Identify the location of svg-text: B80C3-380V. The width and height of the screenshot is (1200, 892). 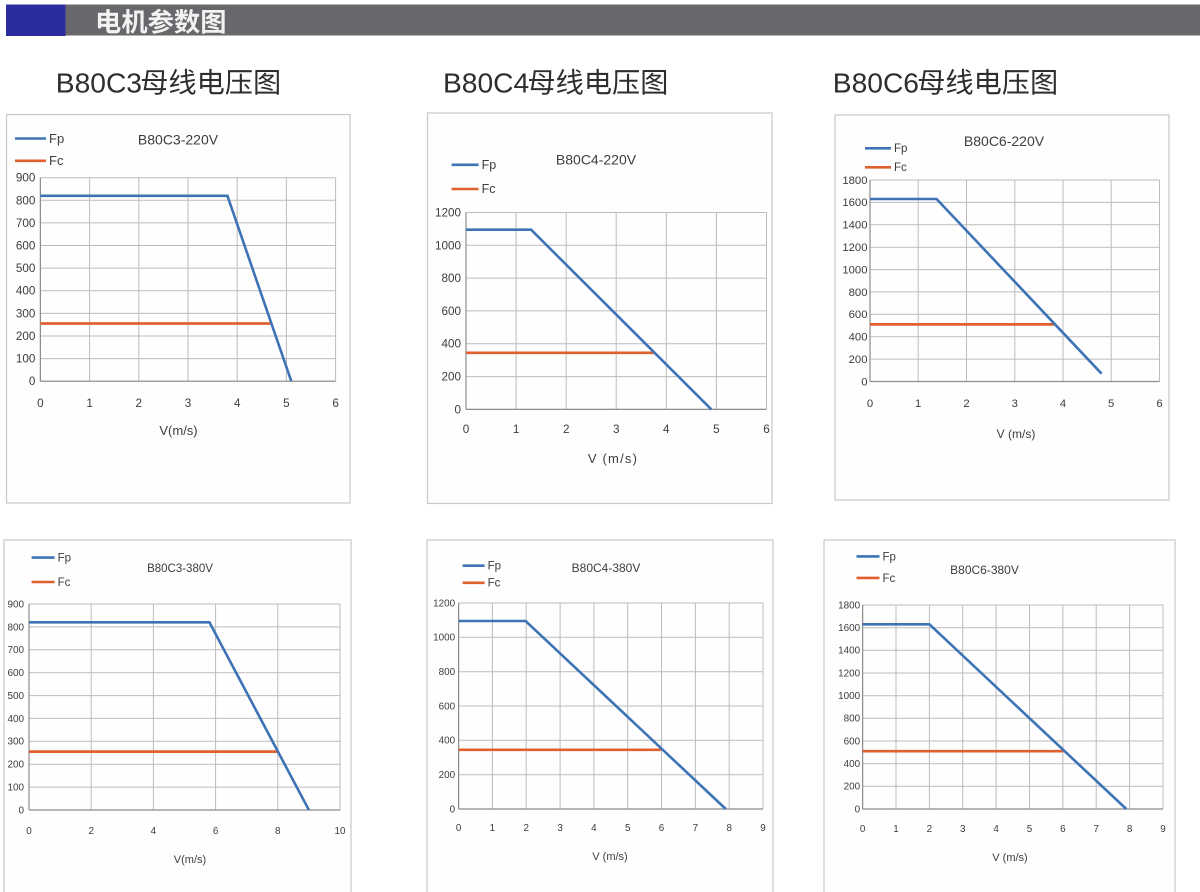
(180, 569).